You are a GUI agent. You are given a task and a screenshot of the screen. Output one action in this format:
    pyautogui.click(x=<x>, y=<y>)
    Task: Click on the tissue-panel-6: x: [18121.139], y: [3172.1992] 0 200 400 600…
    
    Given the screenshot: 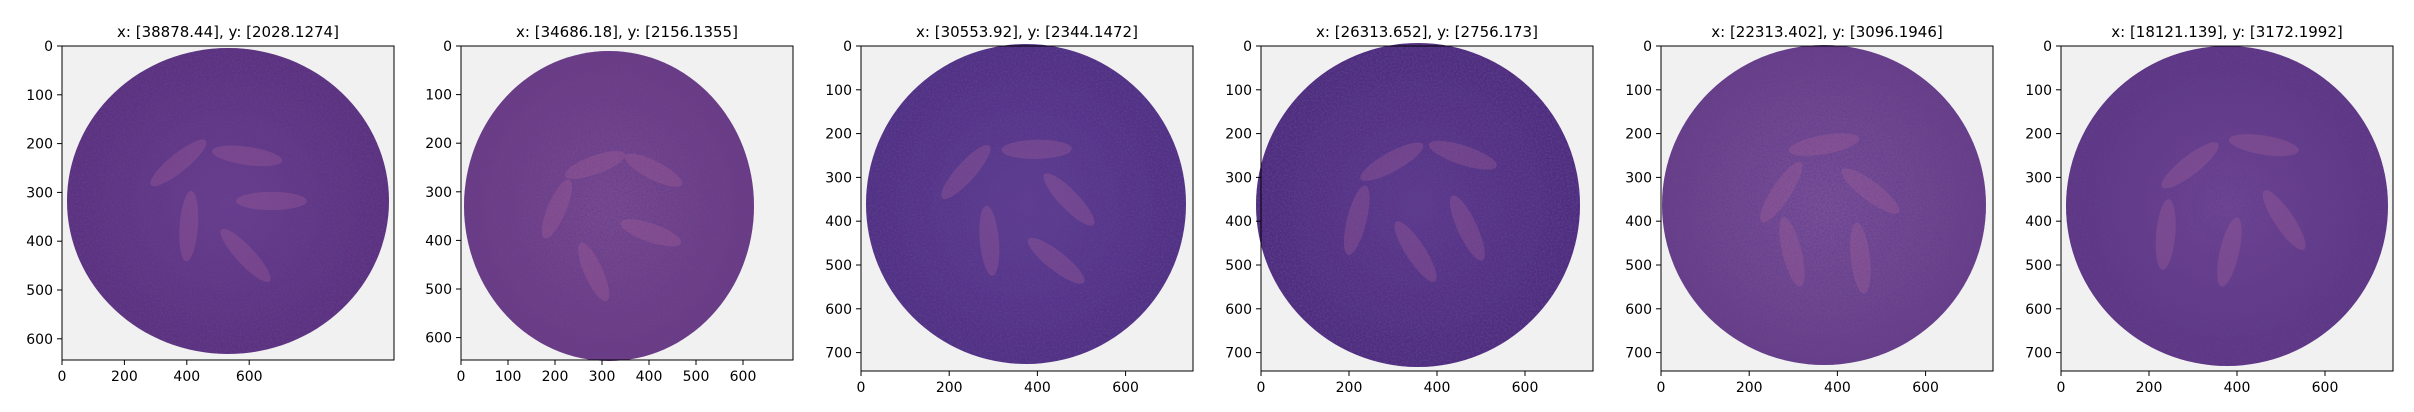 What is the action you would take?
    pyautogui.click(x=2209, y=209)
    